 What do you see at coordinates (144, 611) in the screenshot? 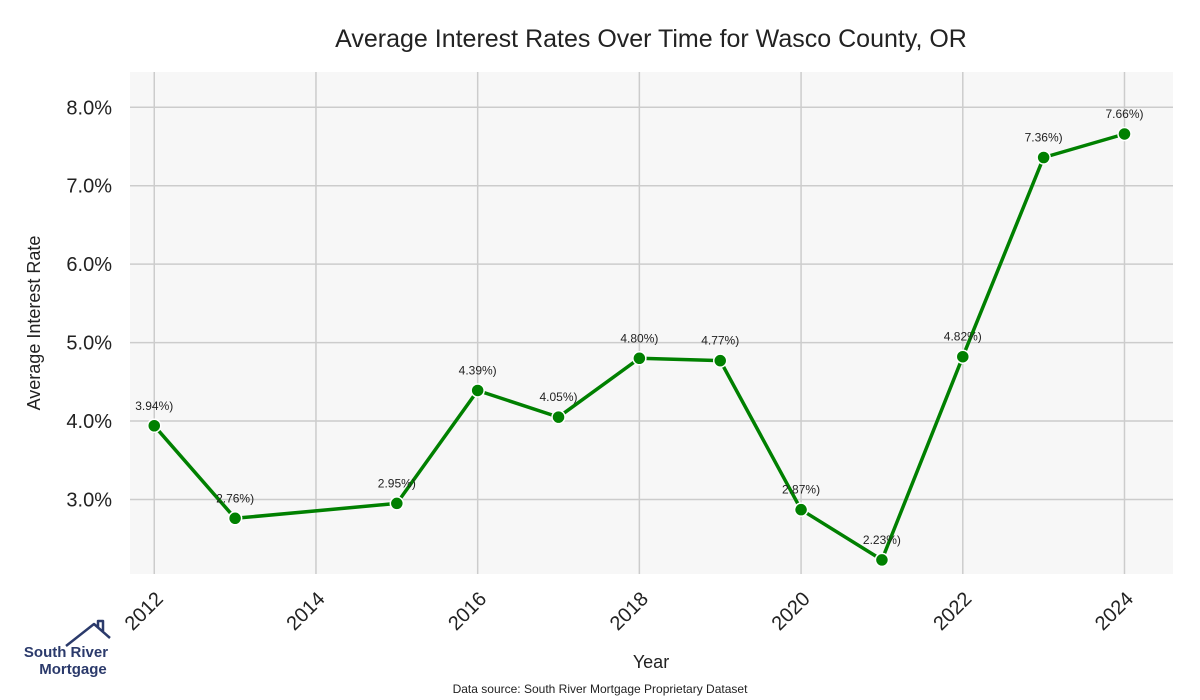
I see `x-tick-label: 2012` at bounding box center [144, 611].